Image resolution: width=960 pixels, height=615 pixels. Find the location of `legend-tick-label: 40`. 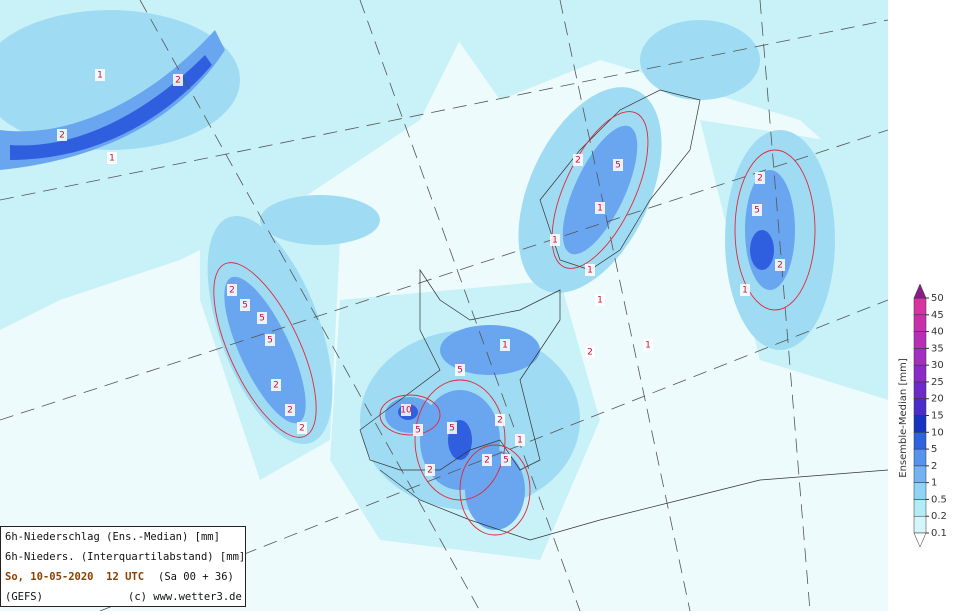

legend-tick-label: 40 is located at coordinates (937, 332).